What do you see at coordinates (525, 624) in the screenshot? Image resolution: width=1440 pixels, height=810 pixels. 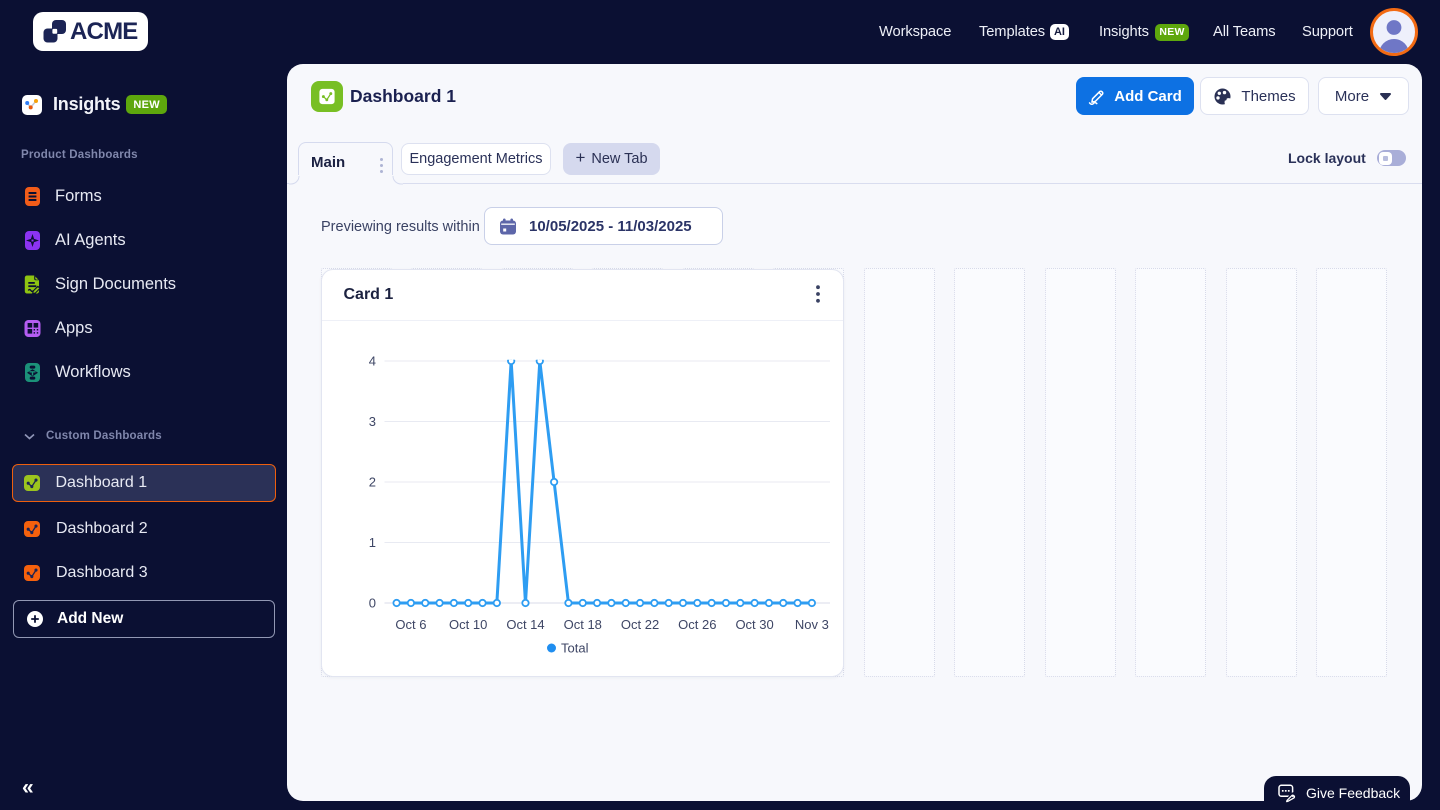 I see `svg-text: Oct 14` at bounding box center [525, 624].